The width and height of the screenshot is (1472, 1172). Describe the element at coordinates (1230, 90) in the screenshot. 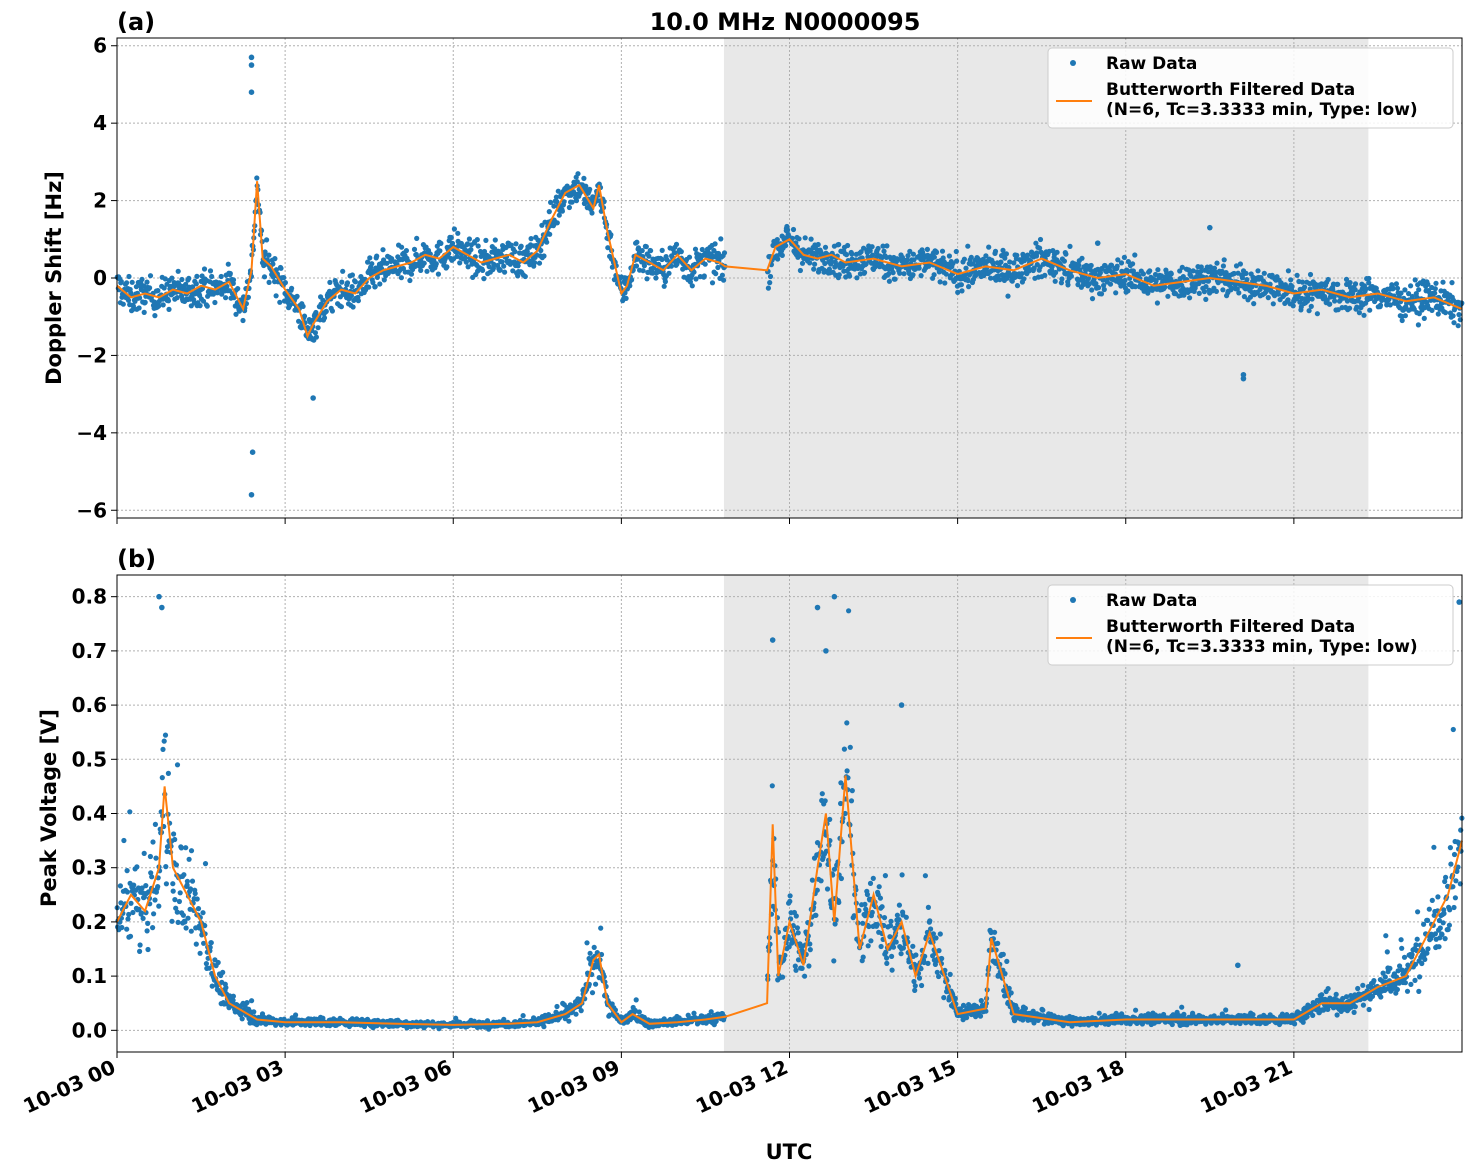

I see `legend-label-filtered: Butterworth Filtered Data` at that location.